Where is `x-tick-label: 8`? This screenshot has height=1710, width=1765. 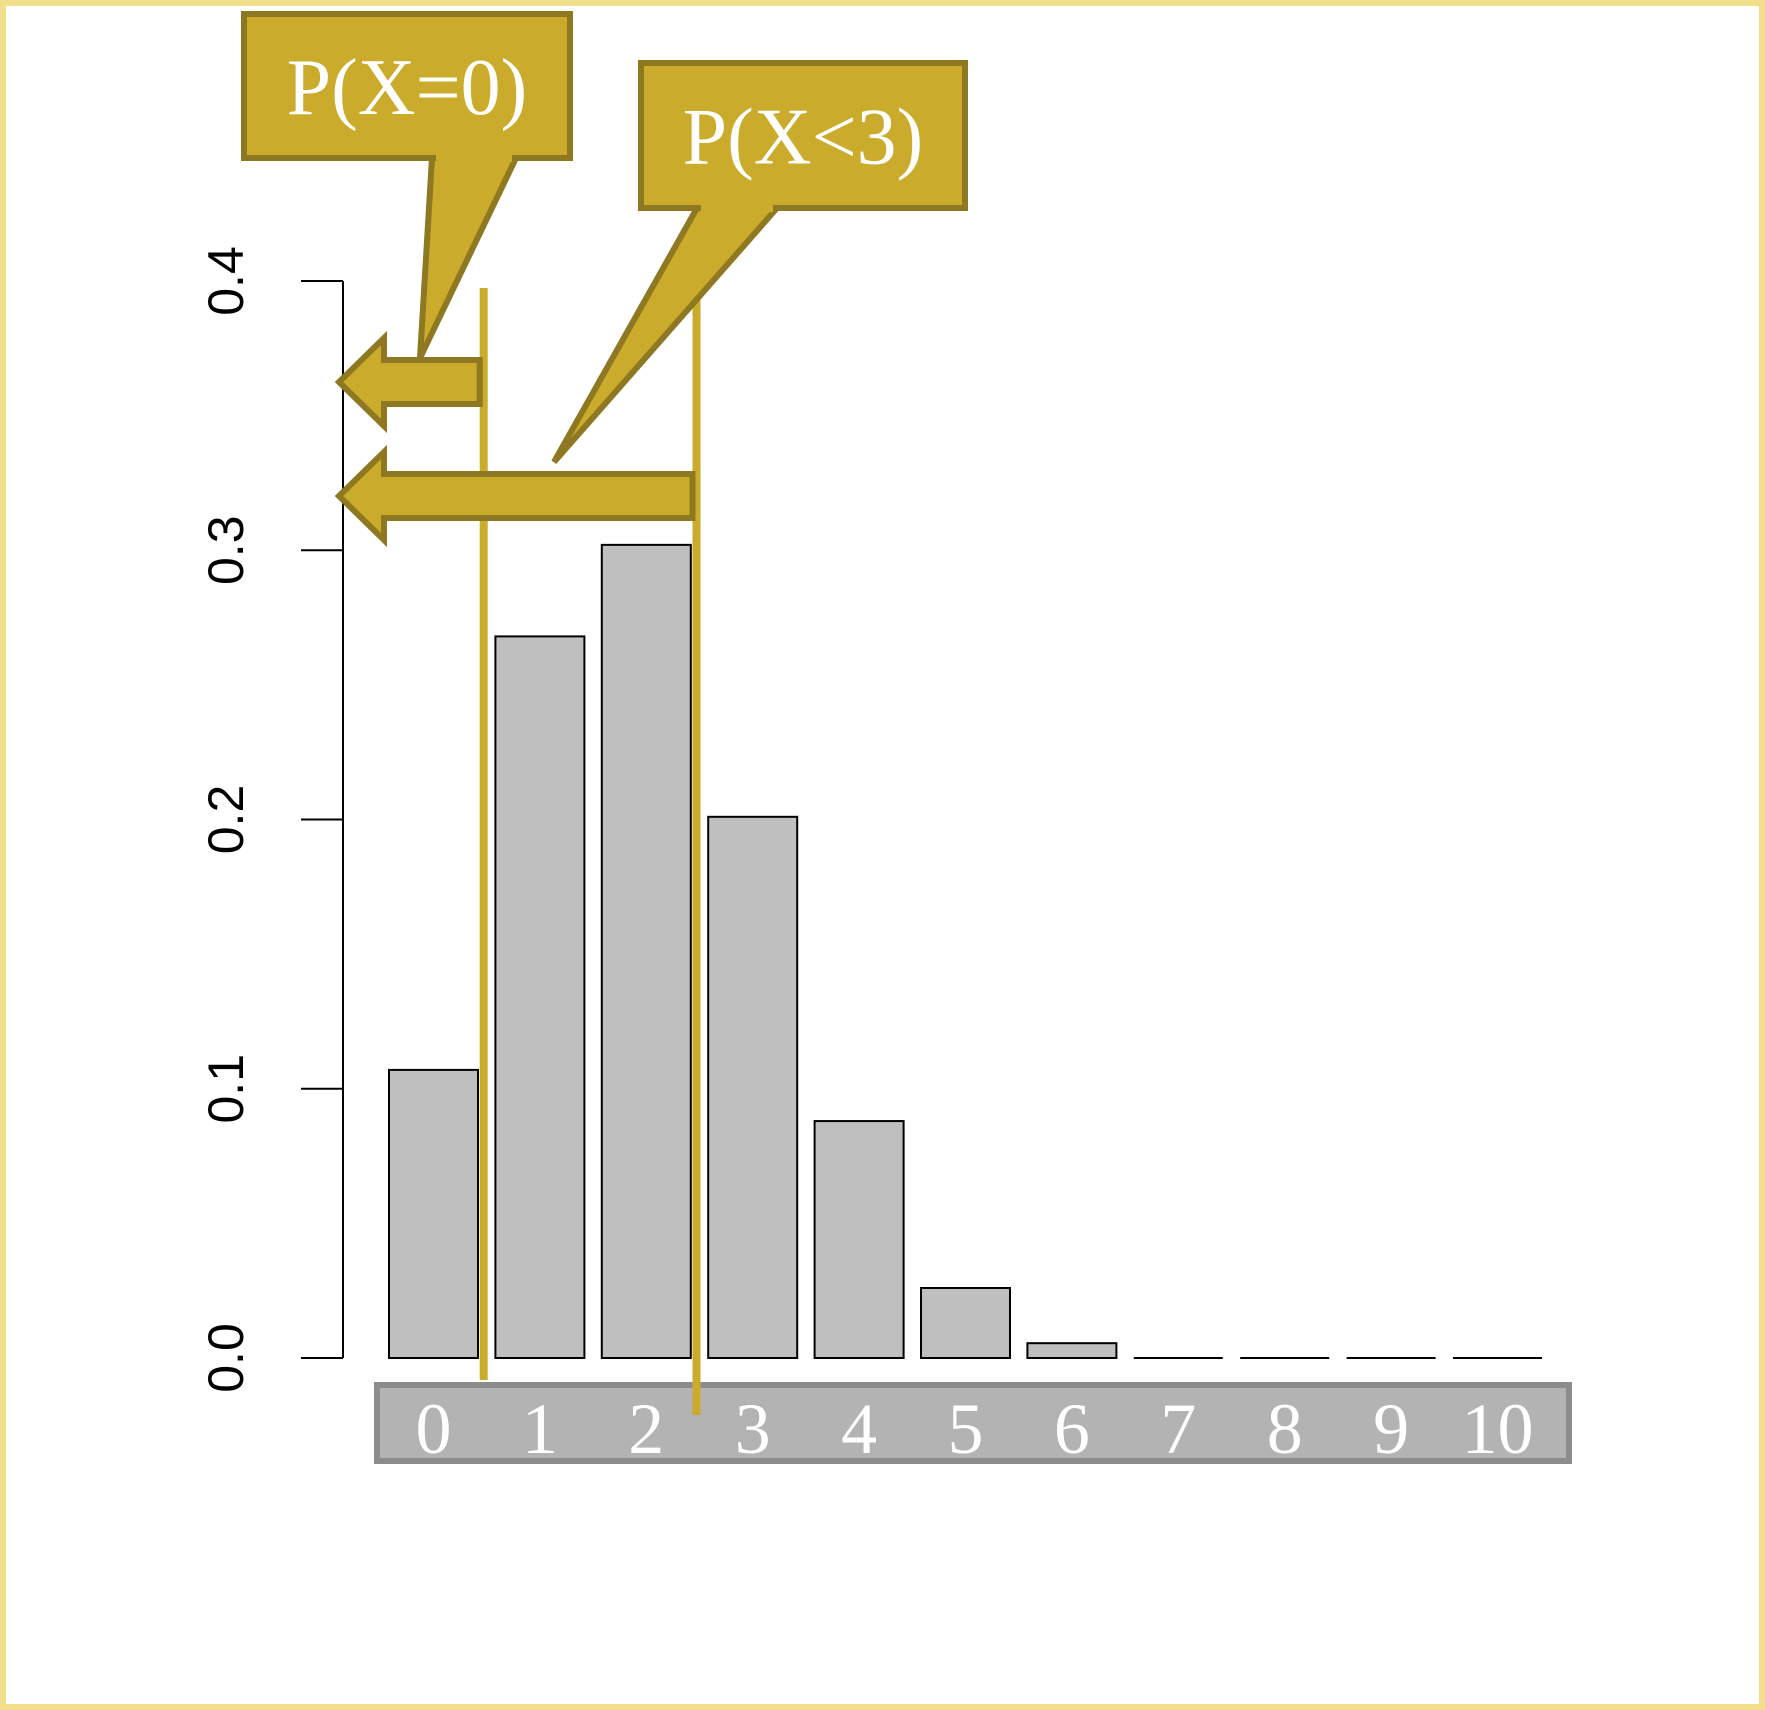
x-tick-label: 8 is located at coordinates (1285, 1429).